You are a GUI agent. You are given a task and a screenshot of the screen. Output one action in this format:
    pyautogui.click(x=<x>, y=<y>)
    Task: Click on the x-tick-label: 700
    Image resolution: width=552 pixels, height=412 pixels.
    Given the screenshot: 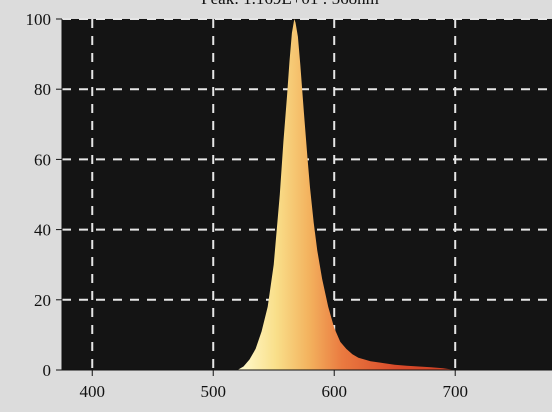 What is the action you would take?
    pyautogui.click(x=455, y=391)
    